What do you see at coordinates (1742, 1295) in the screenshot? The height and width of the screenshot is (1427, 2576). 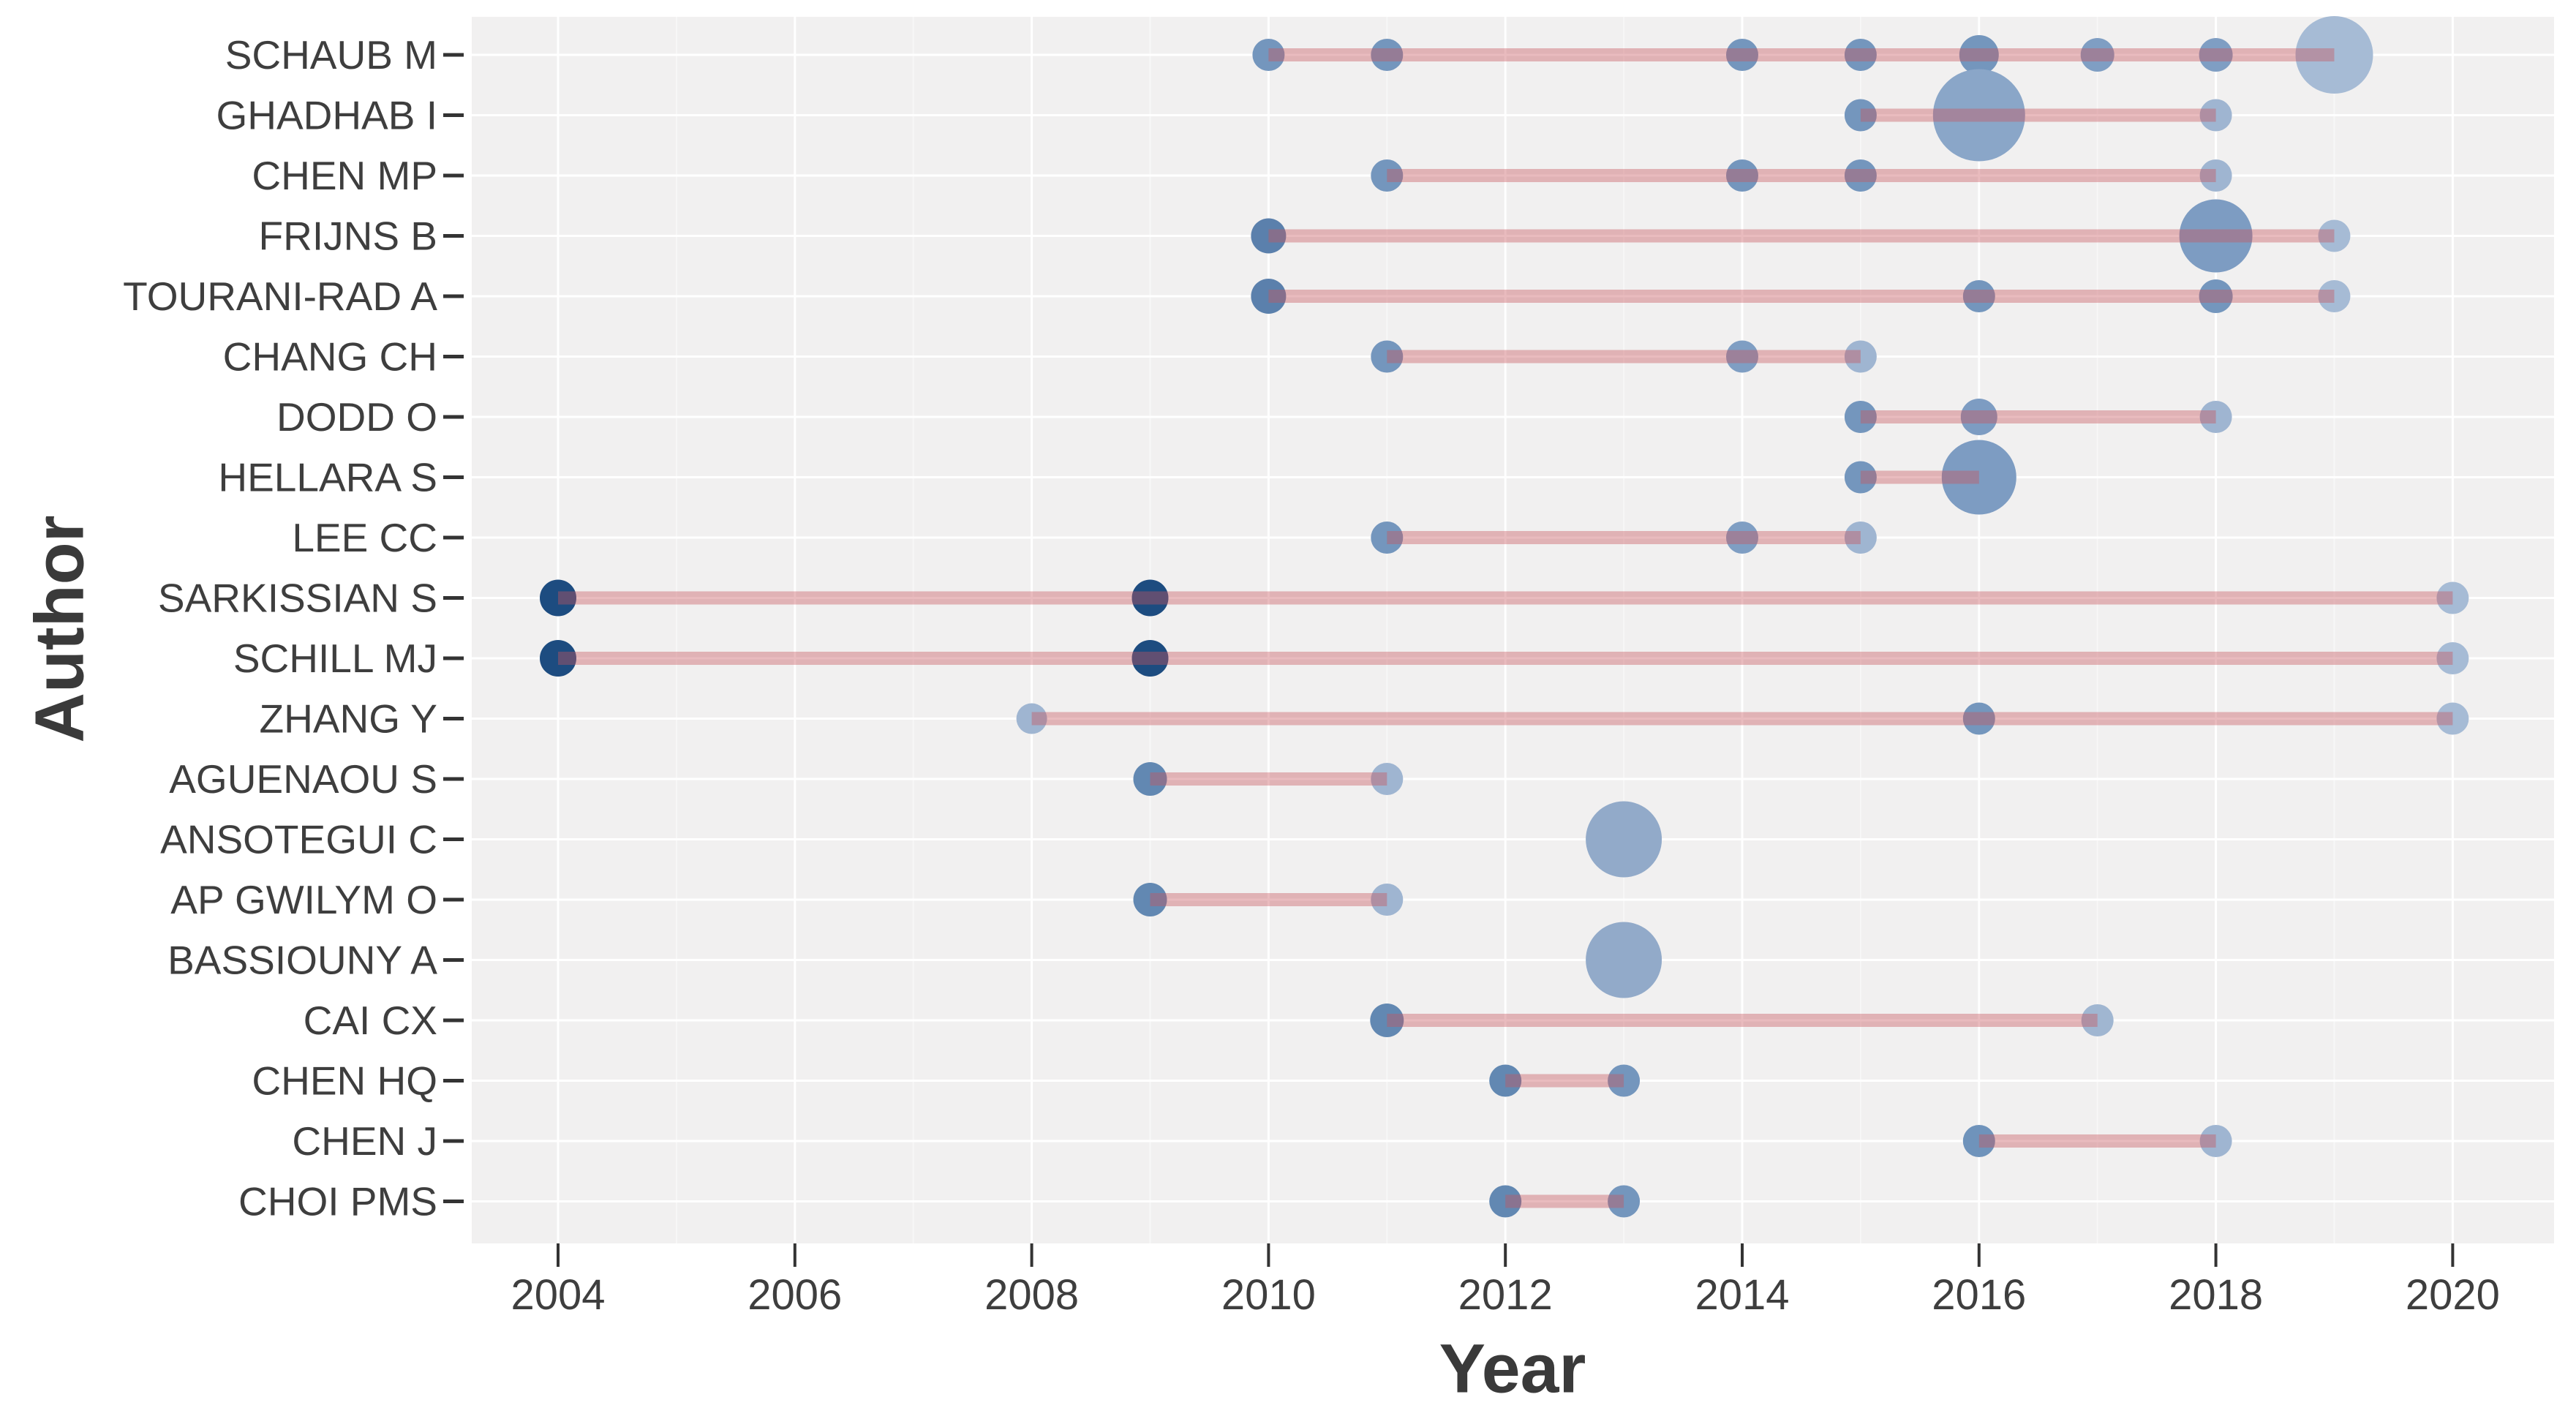 I see `x-tick-label: 2014` at bounding box center [1742, 1295].